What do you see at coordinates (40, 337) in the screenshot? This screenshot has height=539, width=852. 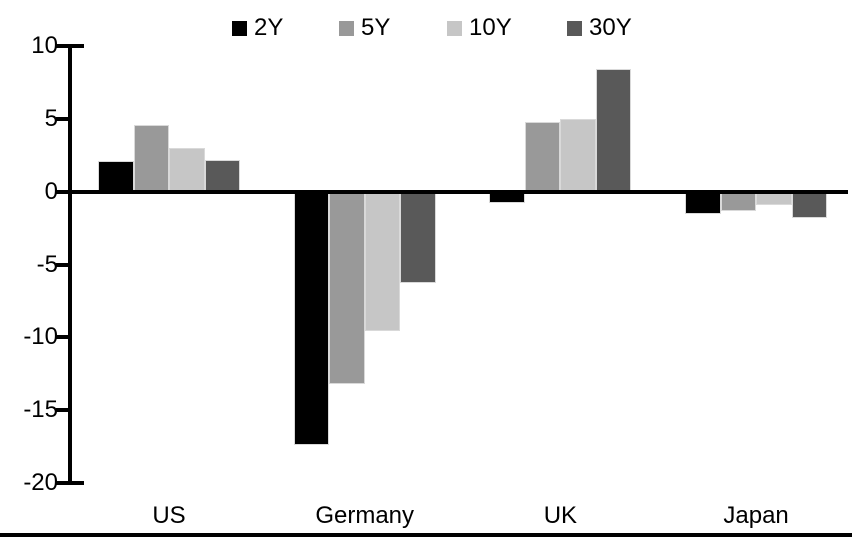 I see `y-axis-tick-label: -10` at bounding box center [40, 337].